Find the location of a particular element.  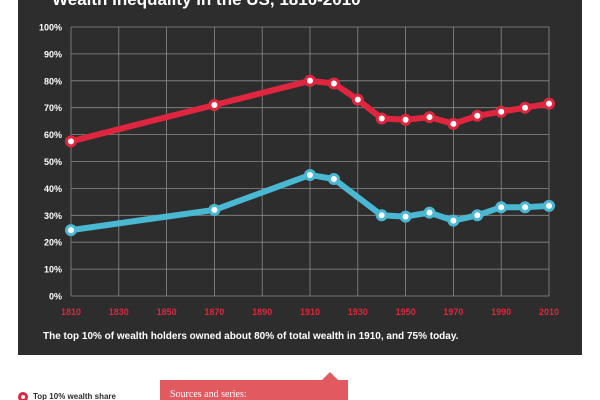

x-tick-label: 1890 is located at coordinates (262, 312).